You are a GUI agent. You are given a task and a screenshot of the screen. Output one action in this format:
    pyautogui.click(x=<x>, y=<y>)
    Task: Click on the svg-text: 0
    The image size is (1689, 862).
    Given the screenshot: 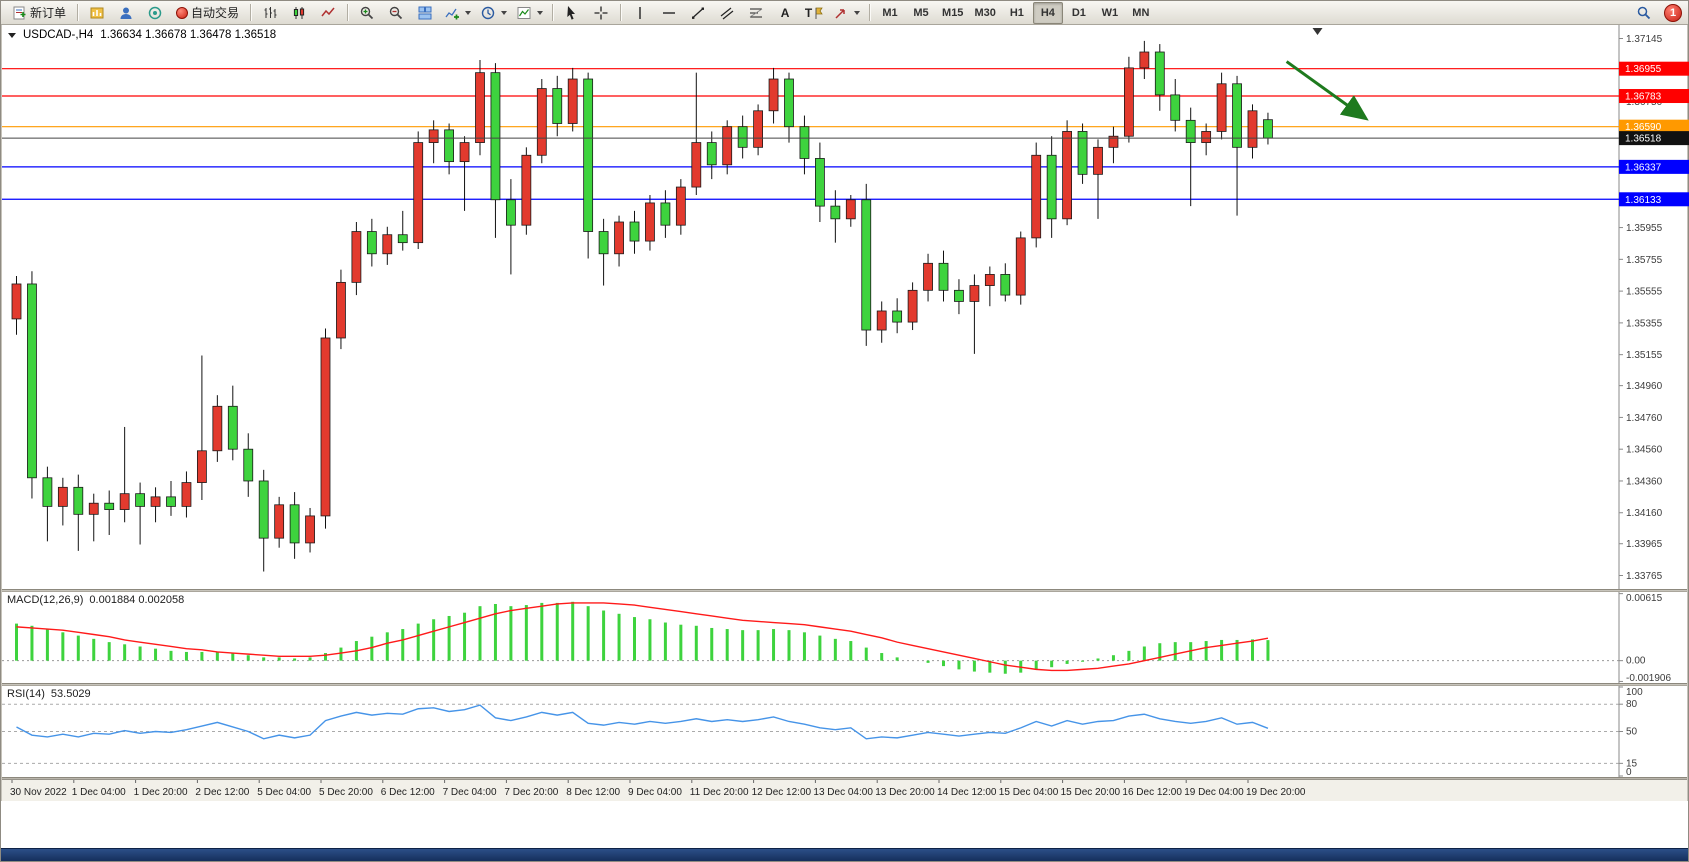 What is the action you would take?
    pyautogui.click(x=1629, y=772)
    